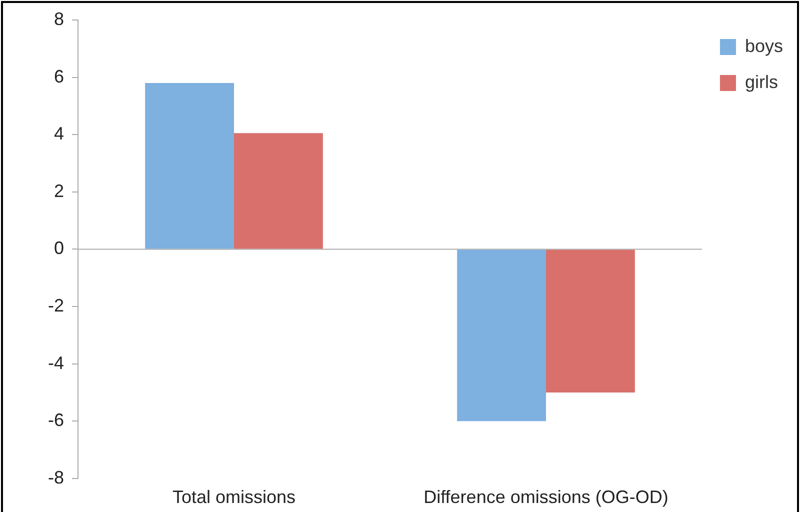  I want to click on y-tick-label: 8, so click(59, 18).